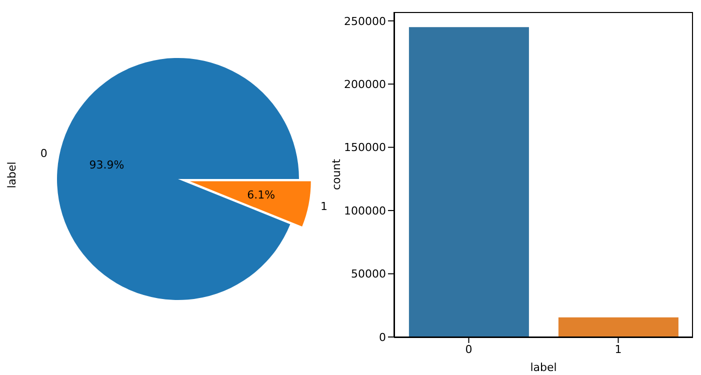  What do you see at coordinates (261, 195) in the screenshot?
I see `data-label: 6.1%` at bounding box center [261, 195].